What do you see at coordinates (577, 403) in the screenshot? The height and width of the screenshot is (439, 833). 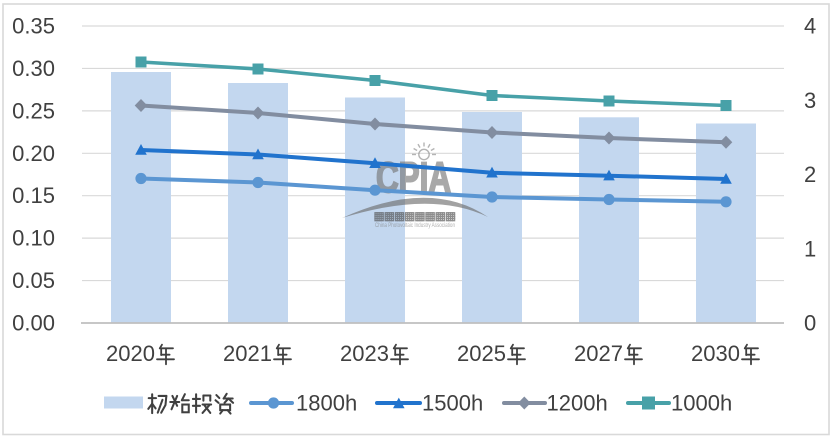 I see `svg-text: 1200h` at bounding box center [577, 403].